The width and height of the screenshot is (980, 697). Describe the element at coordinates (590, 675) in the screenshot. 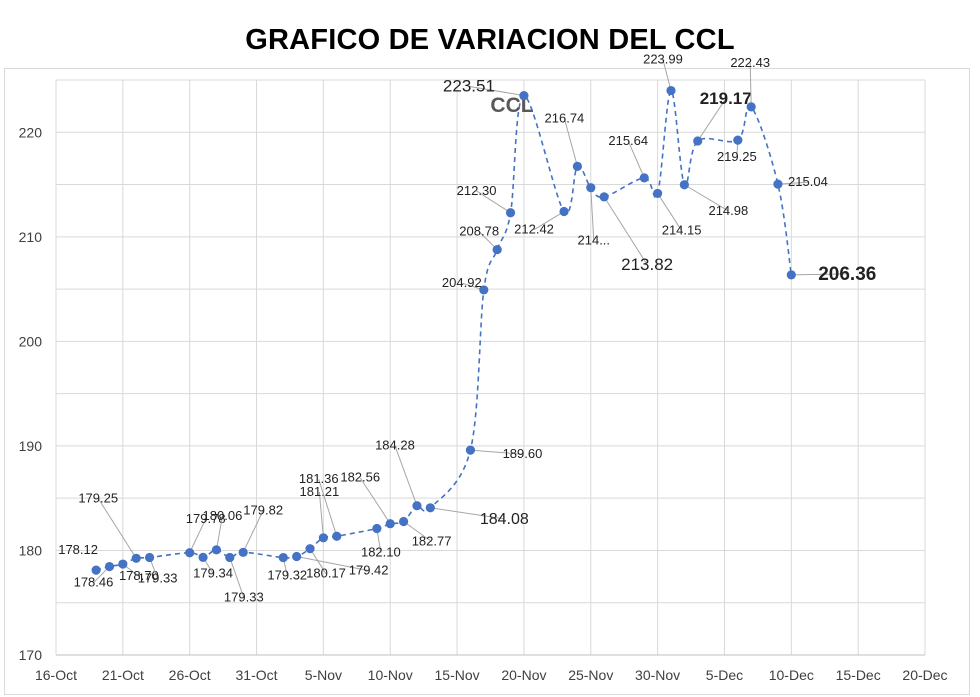

I see `x-tick-label: 25-Nov` at that location.